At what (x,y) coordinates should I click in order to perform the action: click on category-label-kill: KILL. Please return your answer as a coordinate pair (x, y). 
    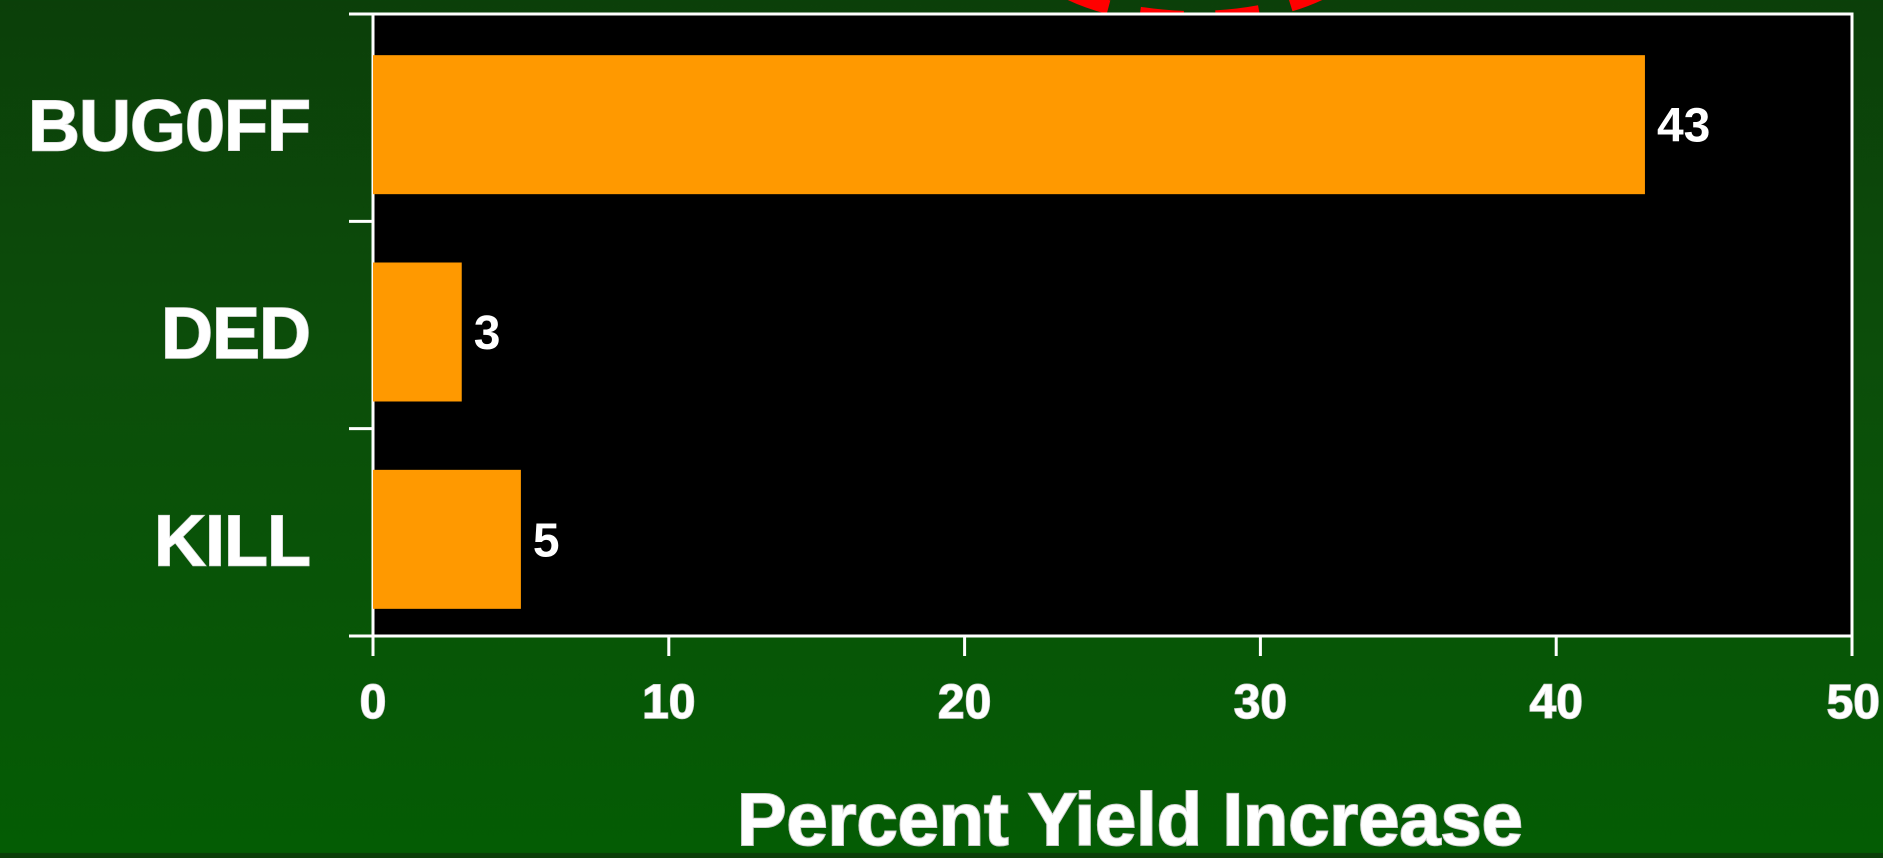
    Looking at the image, I should click on (232, 541).